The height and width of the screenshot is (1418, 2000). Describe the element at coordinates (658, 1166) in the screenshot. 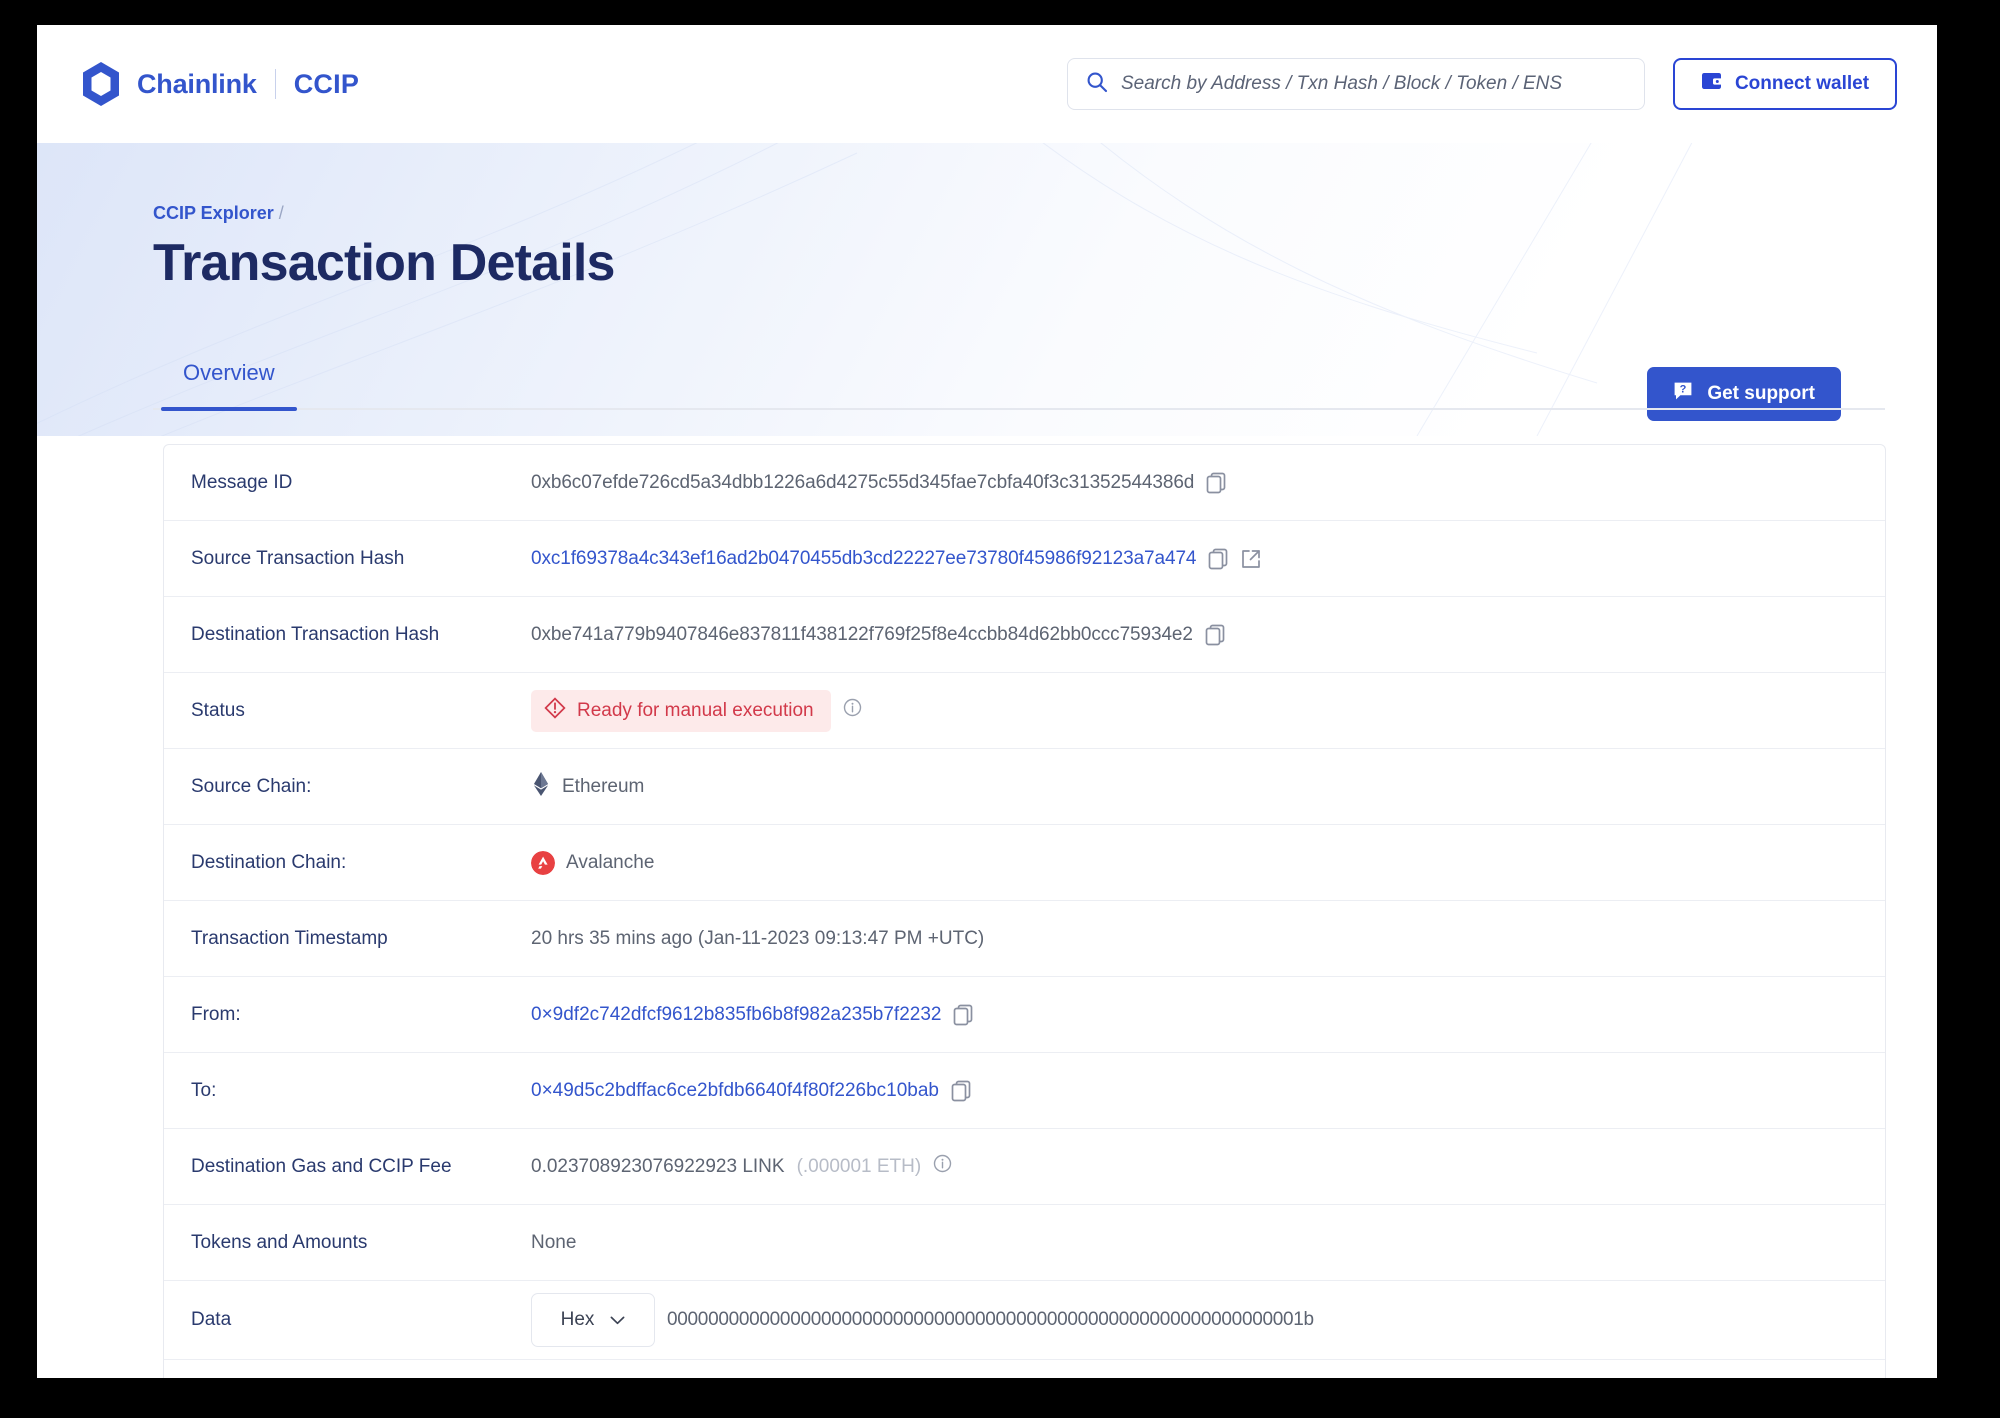

I see `fee-value: 0.023708923076922923 LINK` at that location.